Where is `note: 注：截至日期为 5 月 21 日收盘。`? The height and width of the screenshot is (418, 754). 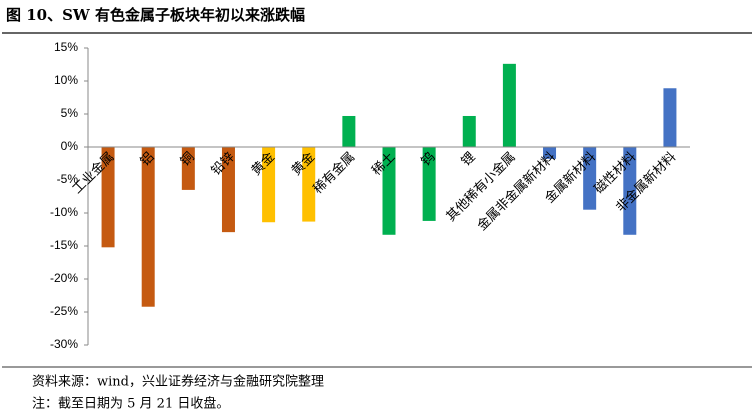 note: 注：截至日期为 5 月 21 日收盘。 is located at coordinates (130, 404).